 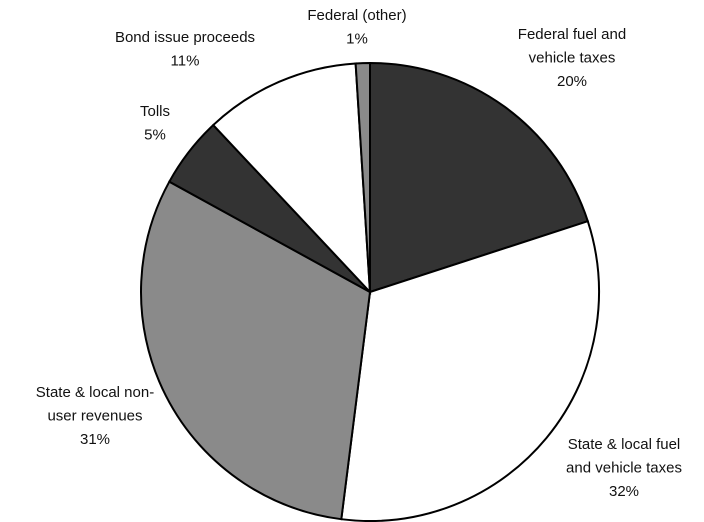 What do you see at coordinates (95, 392) in the screenshot?
I see `slice-label: State & local non-` at bounding box center [95, 392].